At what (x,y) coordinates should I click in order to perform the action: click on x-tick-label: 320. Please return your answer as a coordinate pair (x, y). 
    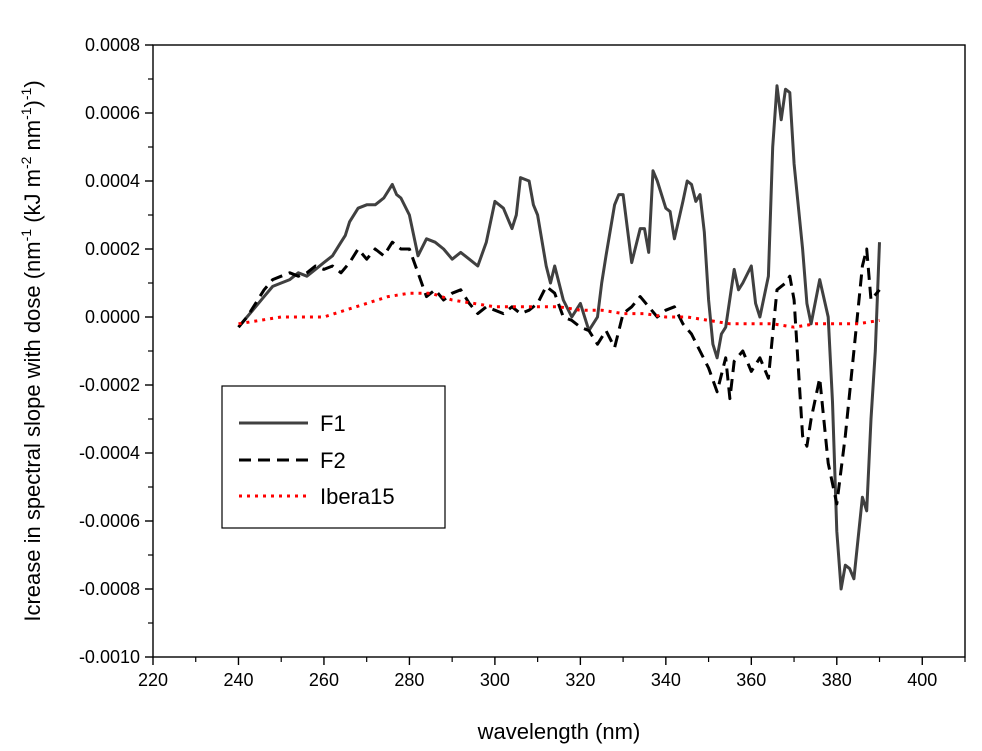
    Looking at the image, I should click on (580, 680).